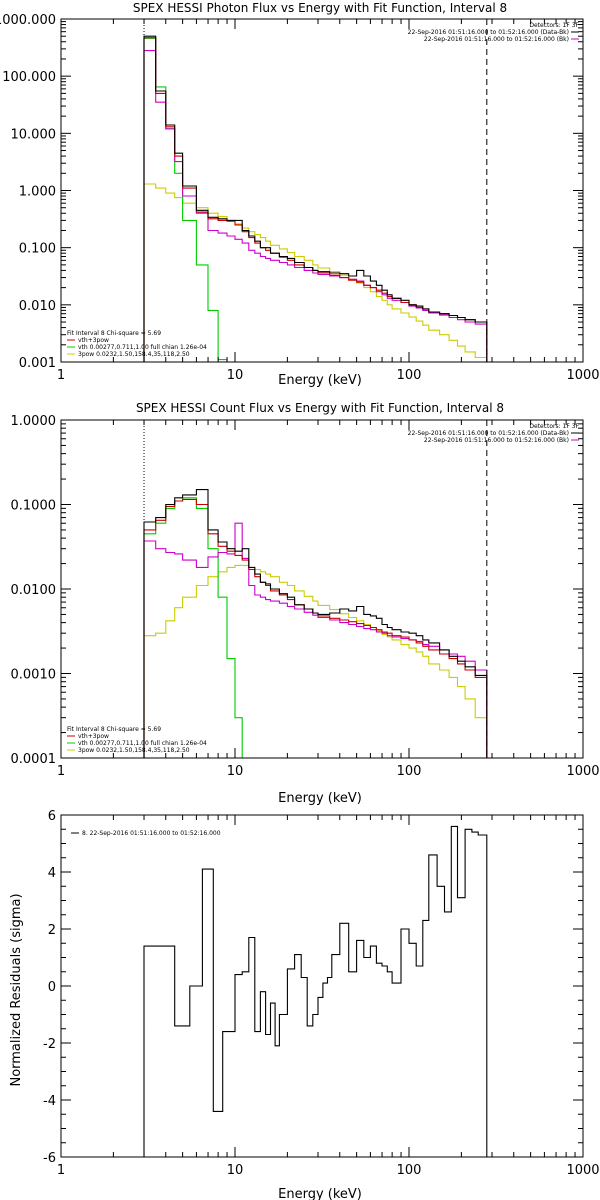 This screenshot has width=600, height=1200. I want to click on y-tick-label: 100.000, so click(29, 77).